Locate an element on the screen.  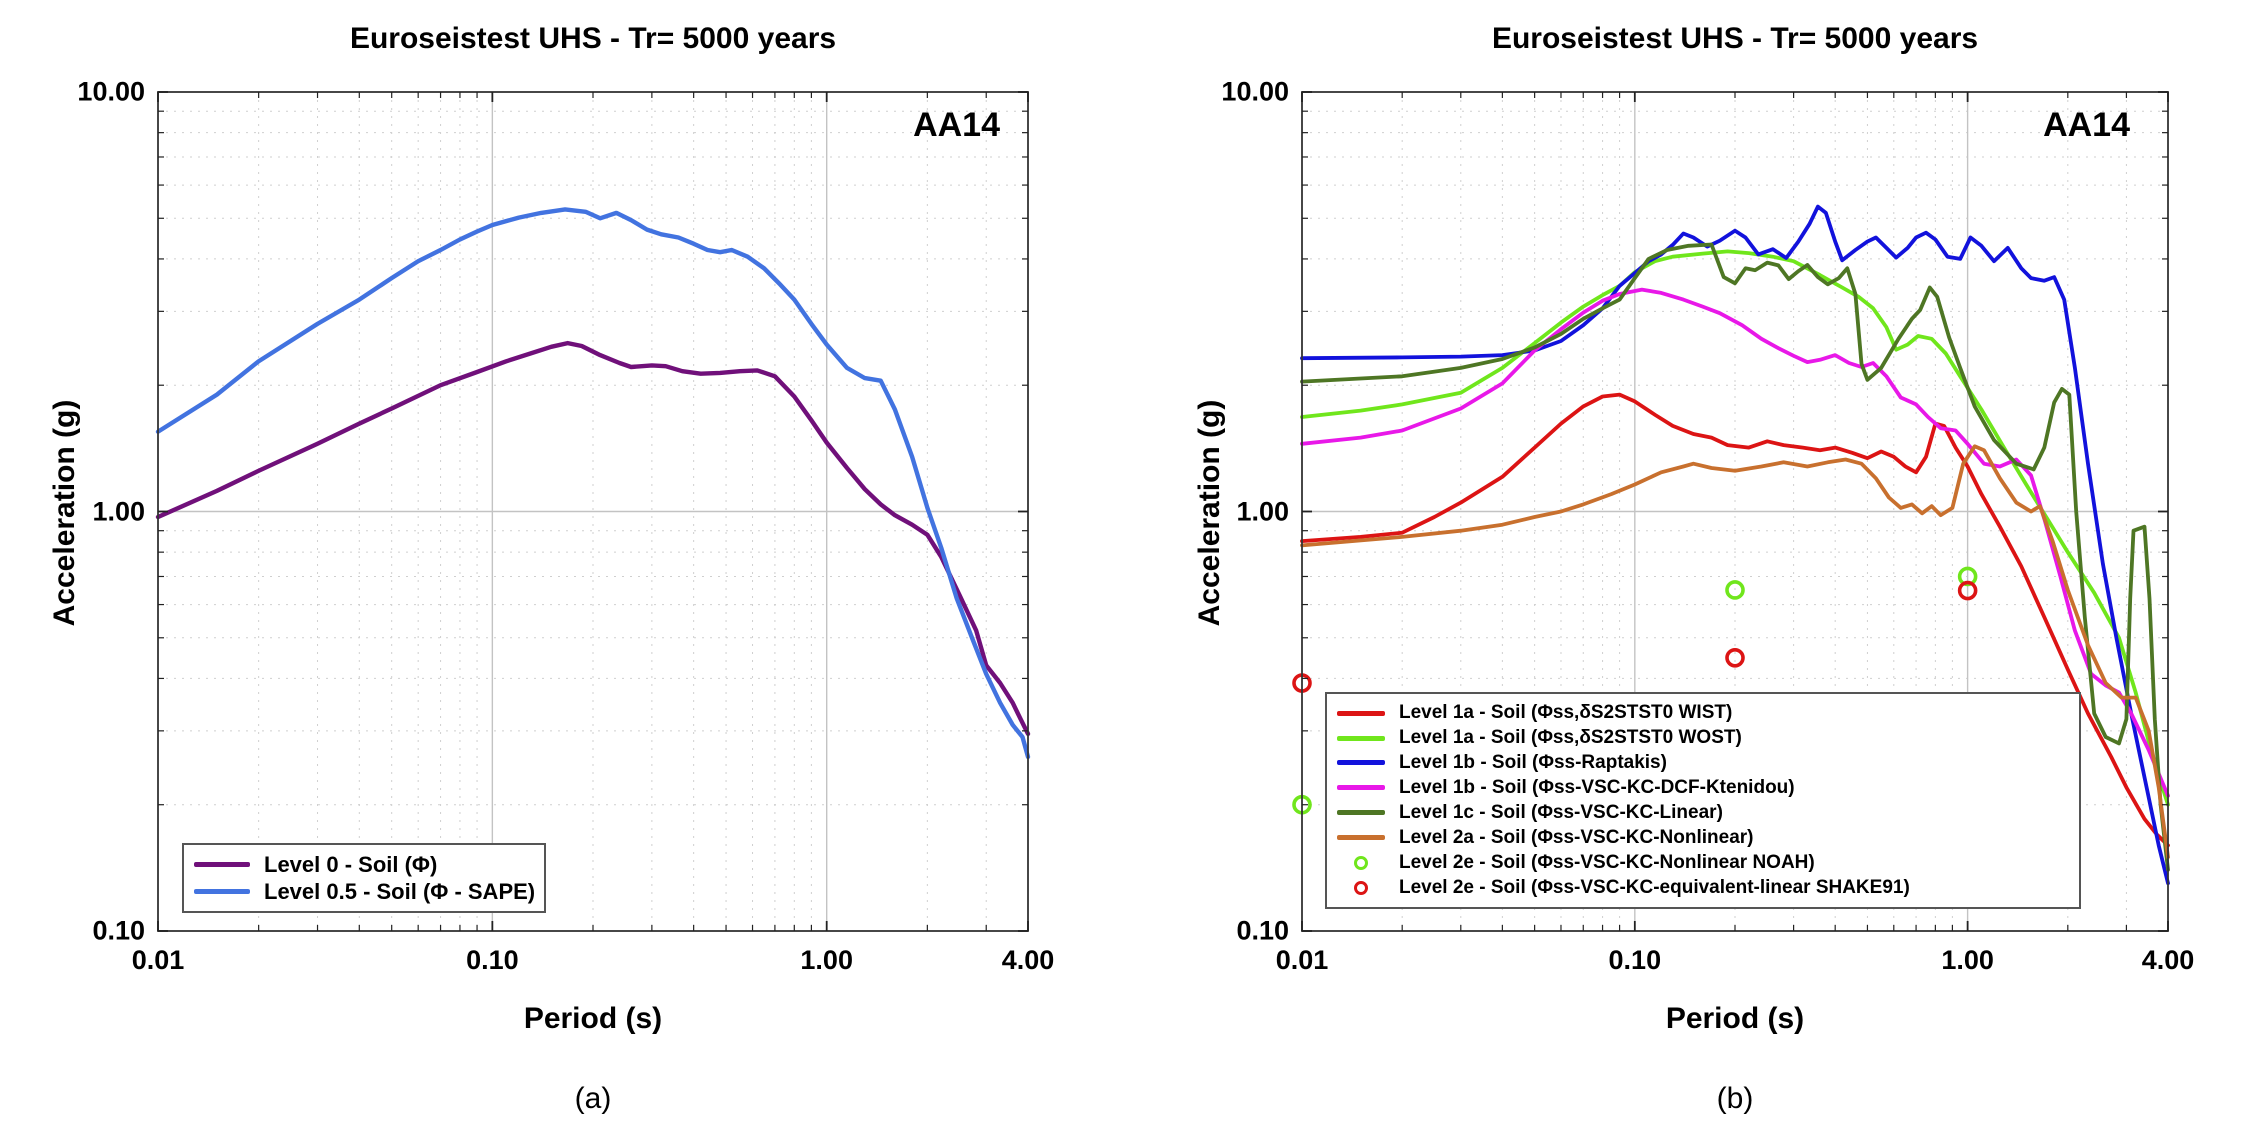
panel-a-annotation: AA14 is located at coordinates (956, 125).